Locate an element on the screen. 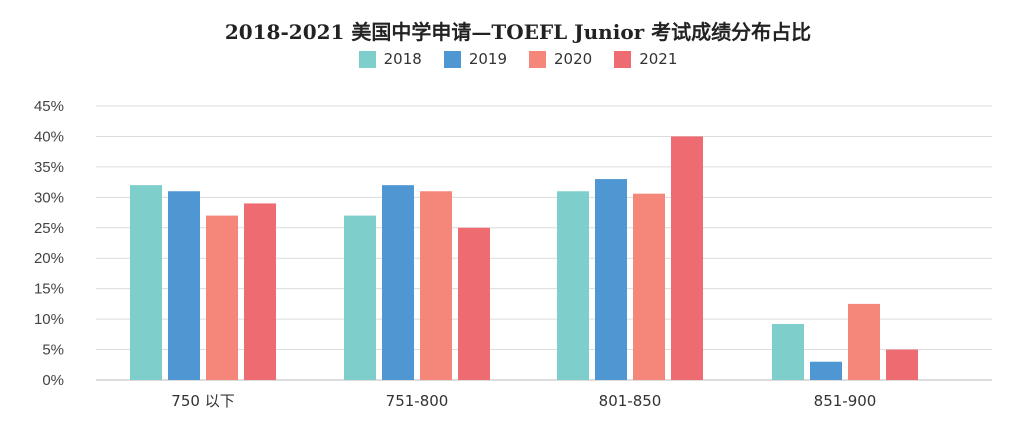 The width and height of the screenshot is (1036, 441). legend-item-2019: 2019 is located at coordinates (475, 59).